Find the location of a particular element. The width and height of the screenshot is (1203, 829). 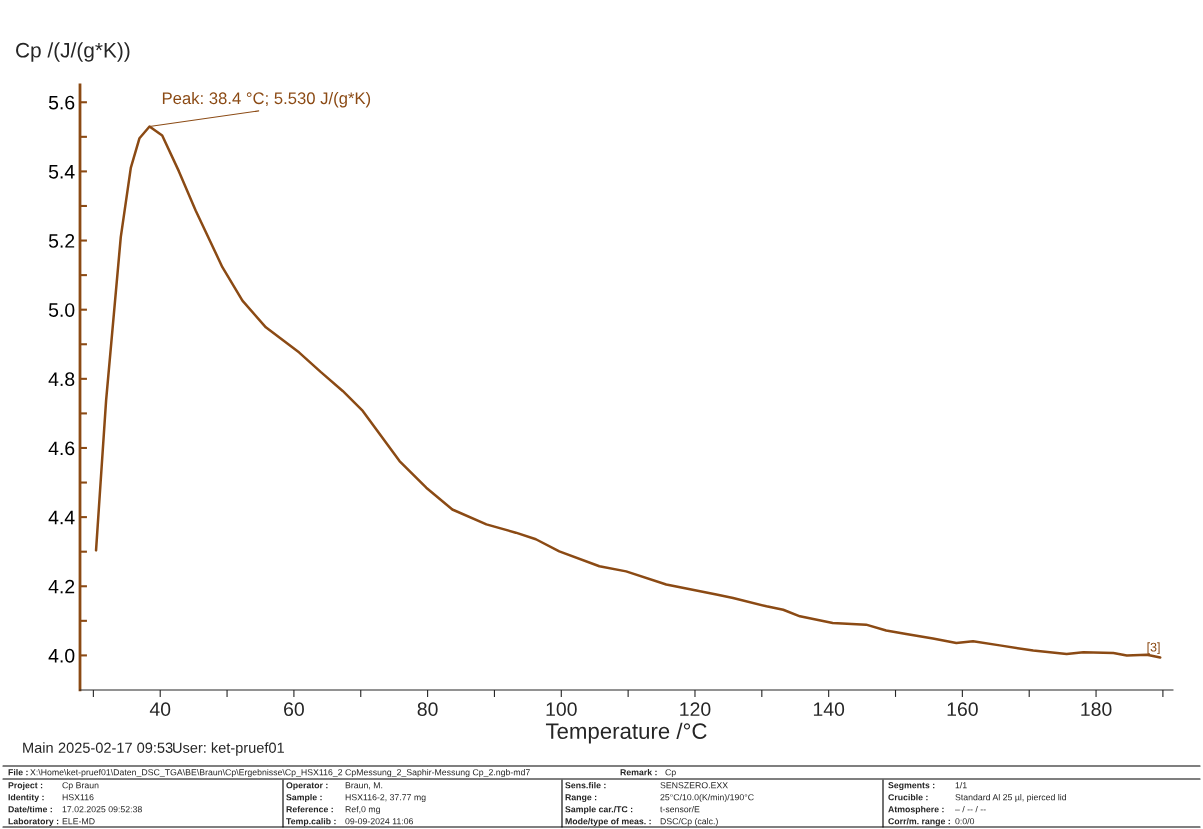

x-tick-label: 120 is located at coordinates (695, 709).